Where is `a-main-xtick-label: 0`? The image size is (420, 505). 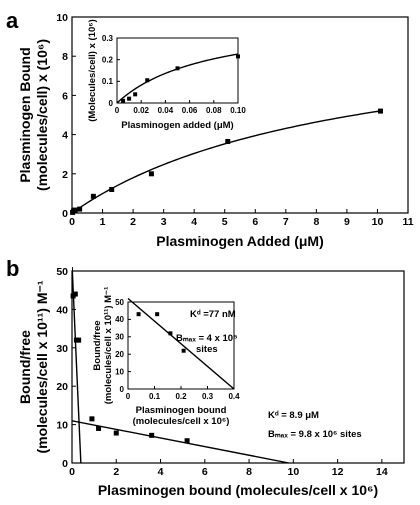 a-main-xtick-label: 0 is located at coordinates (72, 222).